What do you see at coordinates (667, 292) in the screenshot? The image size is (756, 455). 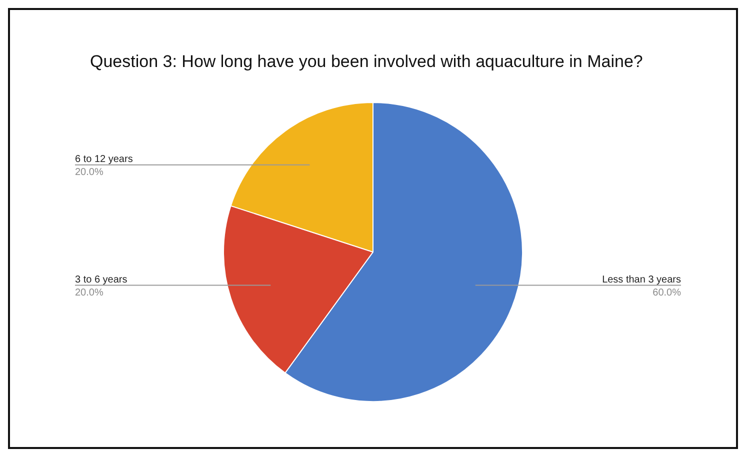 I see `data-label: 60.0%` at bounding box center [667, 292].